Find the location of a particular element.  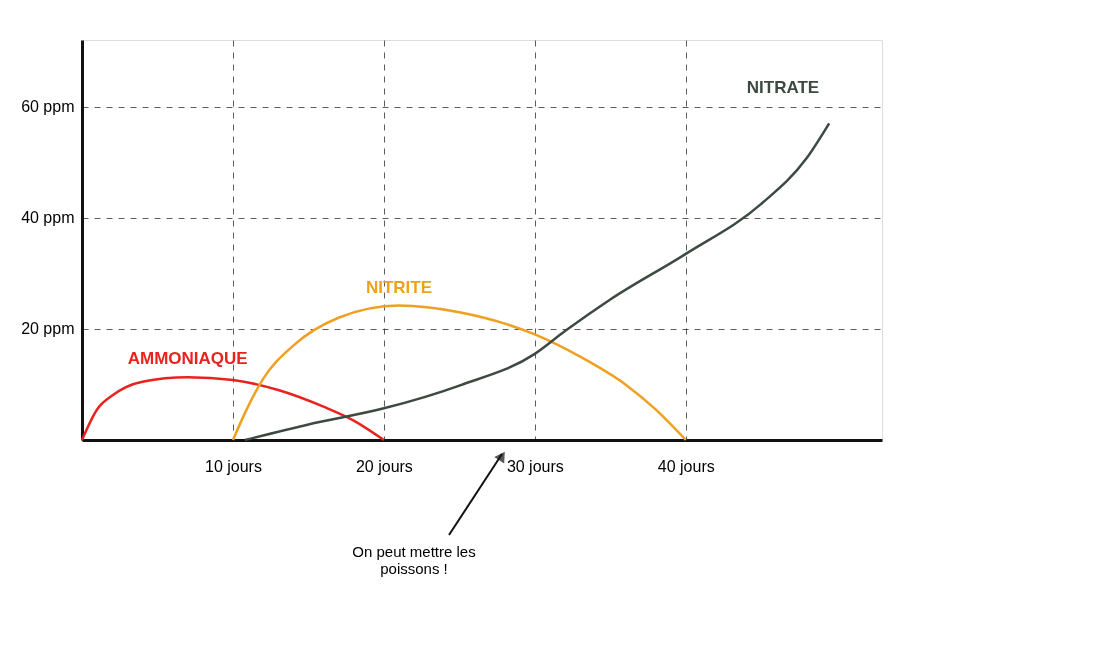

text: On peut mettre les poissons ! is located at coordinates (414, 560).